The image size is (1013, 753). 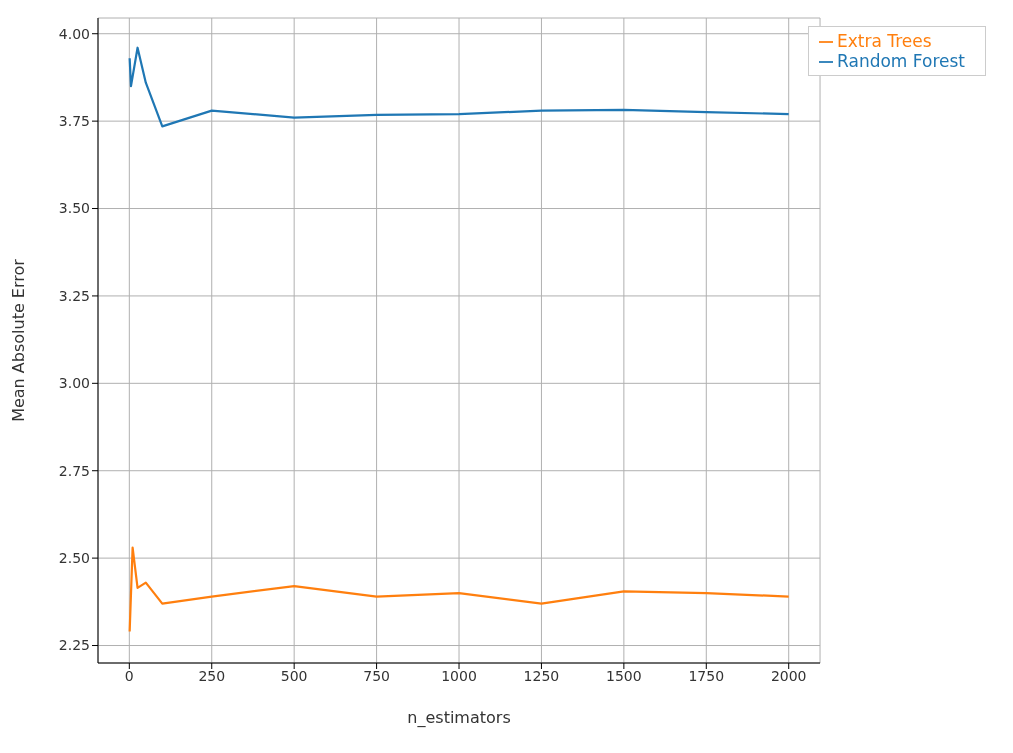 What do you see at coordinates (74, 645) in the screenshot?
I see `y-tick-label: 2.25` at bounding box center [74, 645].